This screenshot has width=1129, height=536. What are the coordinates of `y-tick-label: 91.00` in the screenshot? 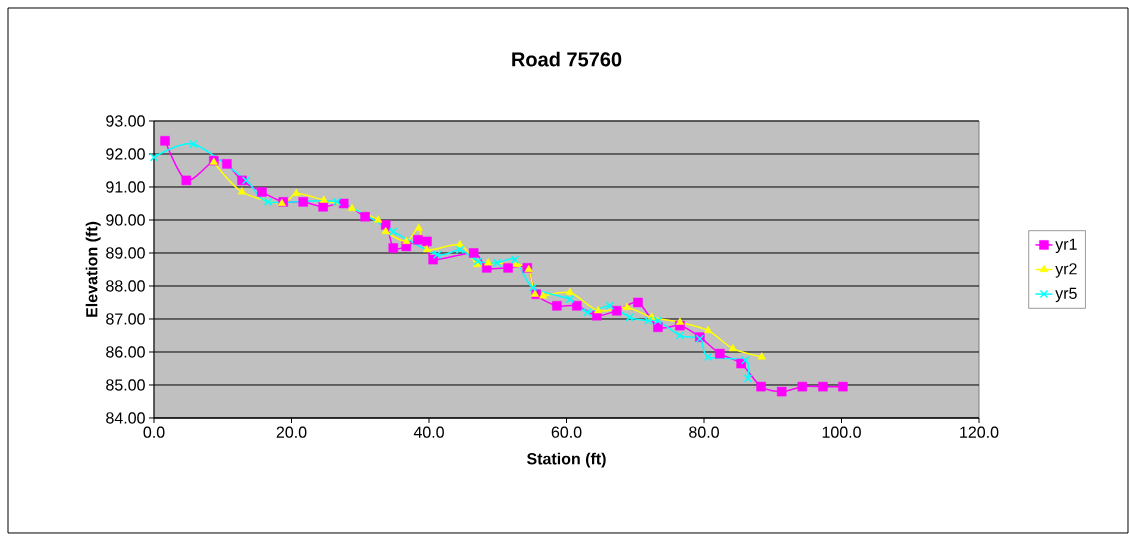 It's located at (125, 187).